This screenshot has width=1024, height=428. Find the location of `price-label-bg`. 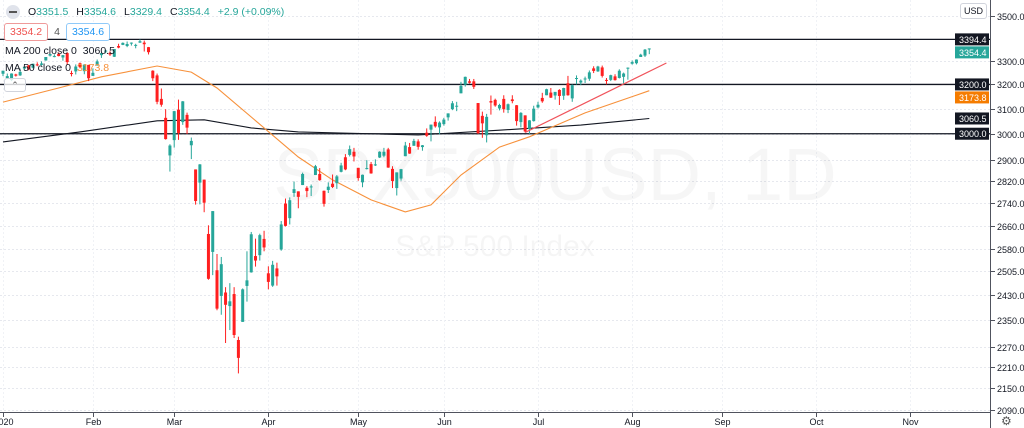

price-label-bg is located at coordinates (972, 52).